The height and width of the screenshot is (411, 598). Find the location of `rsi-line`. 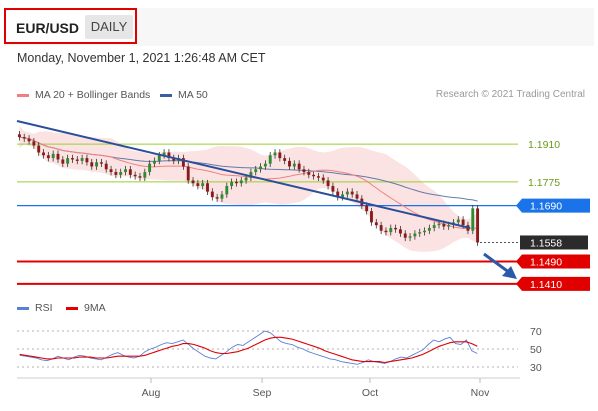

rsi-line is located at coordinates (248, 347).